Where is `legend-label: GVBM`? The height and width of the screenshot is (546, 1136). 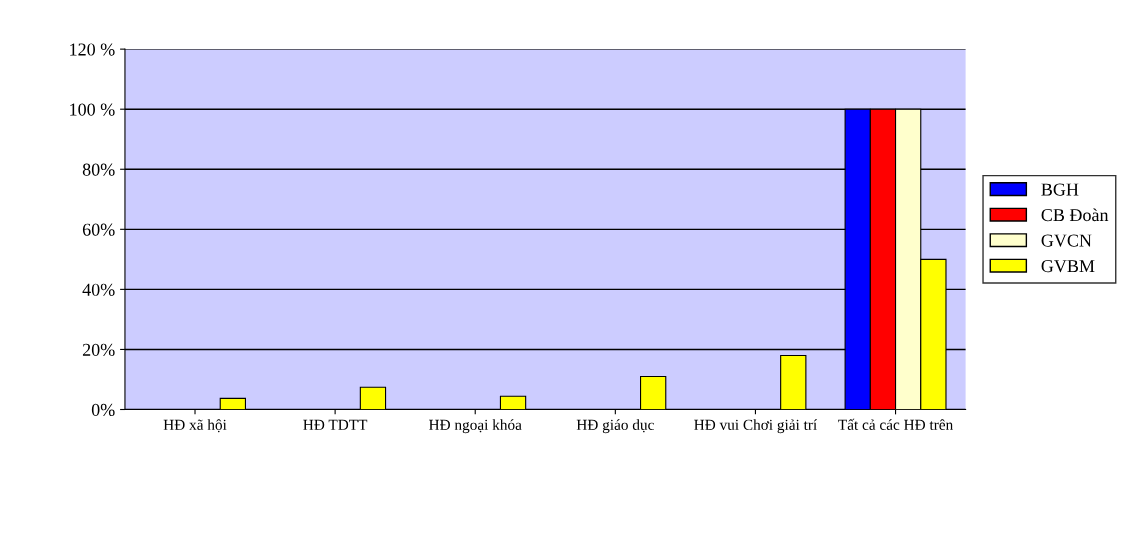
legend-label: GVBM is located at coordinates (1068, 266).